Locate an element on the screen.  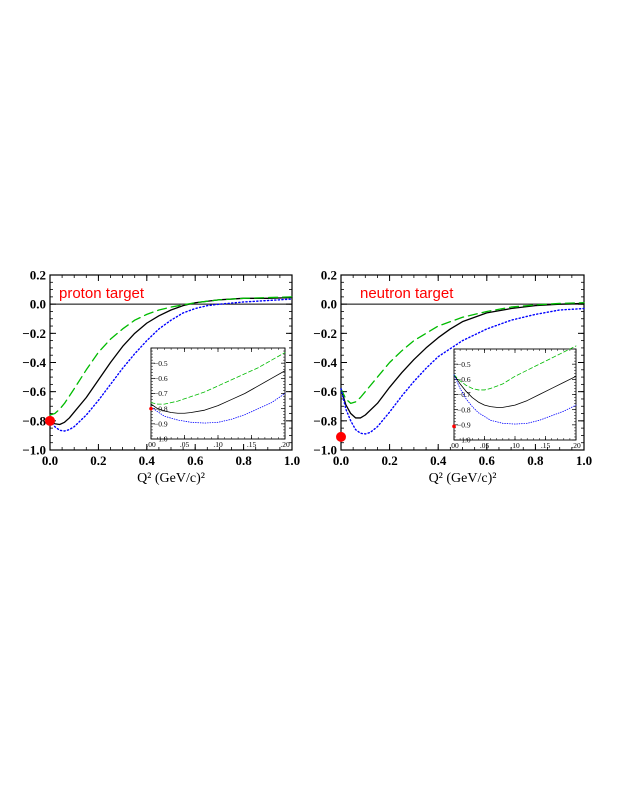
series-line-solid is located at coordinates (462, 360).